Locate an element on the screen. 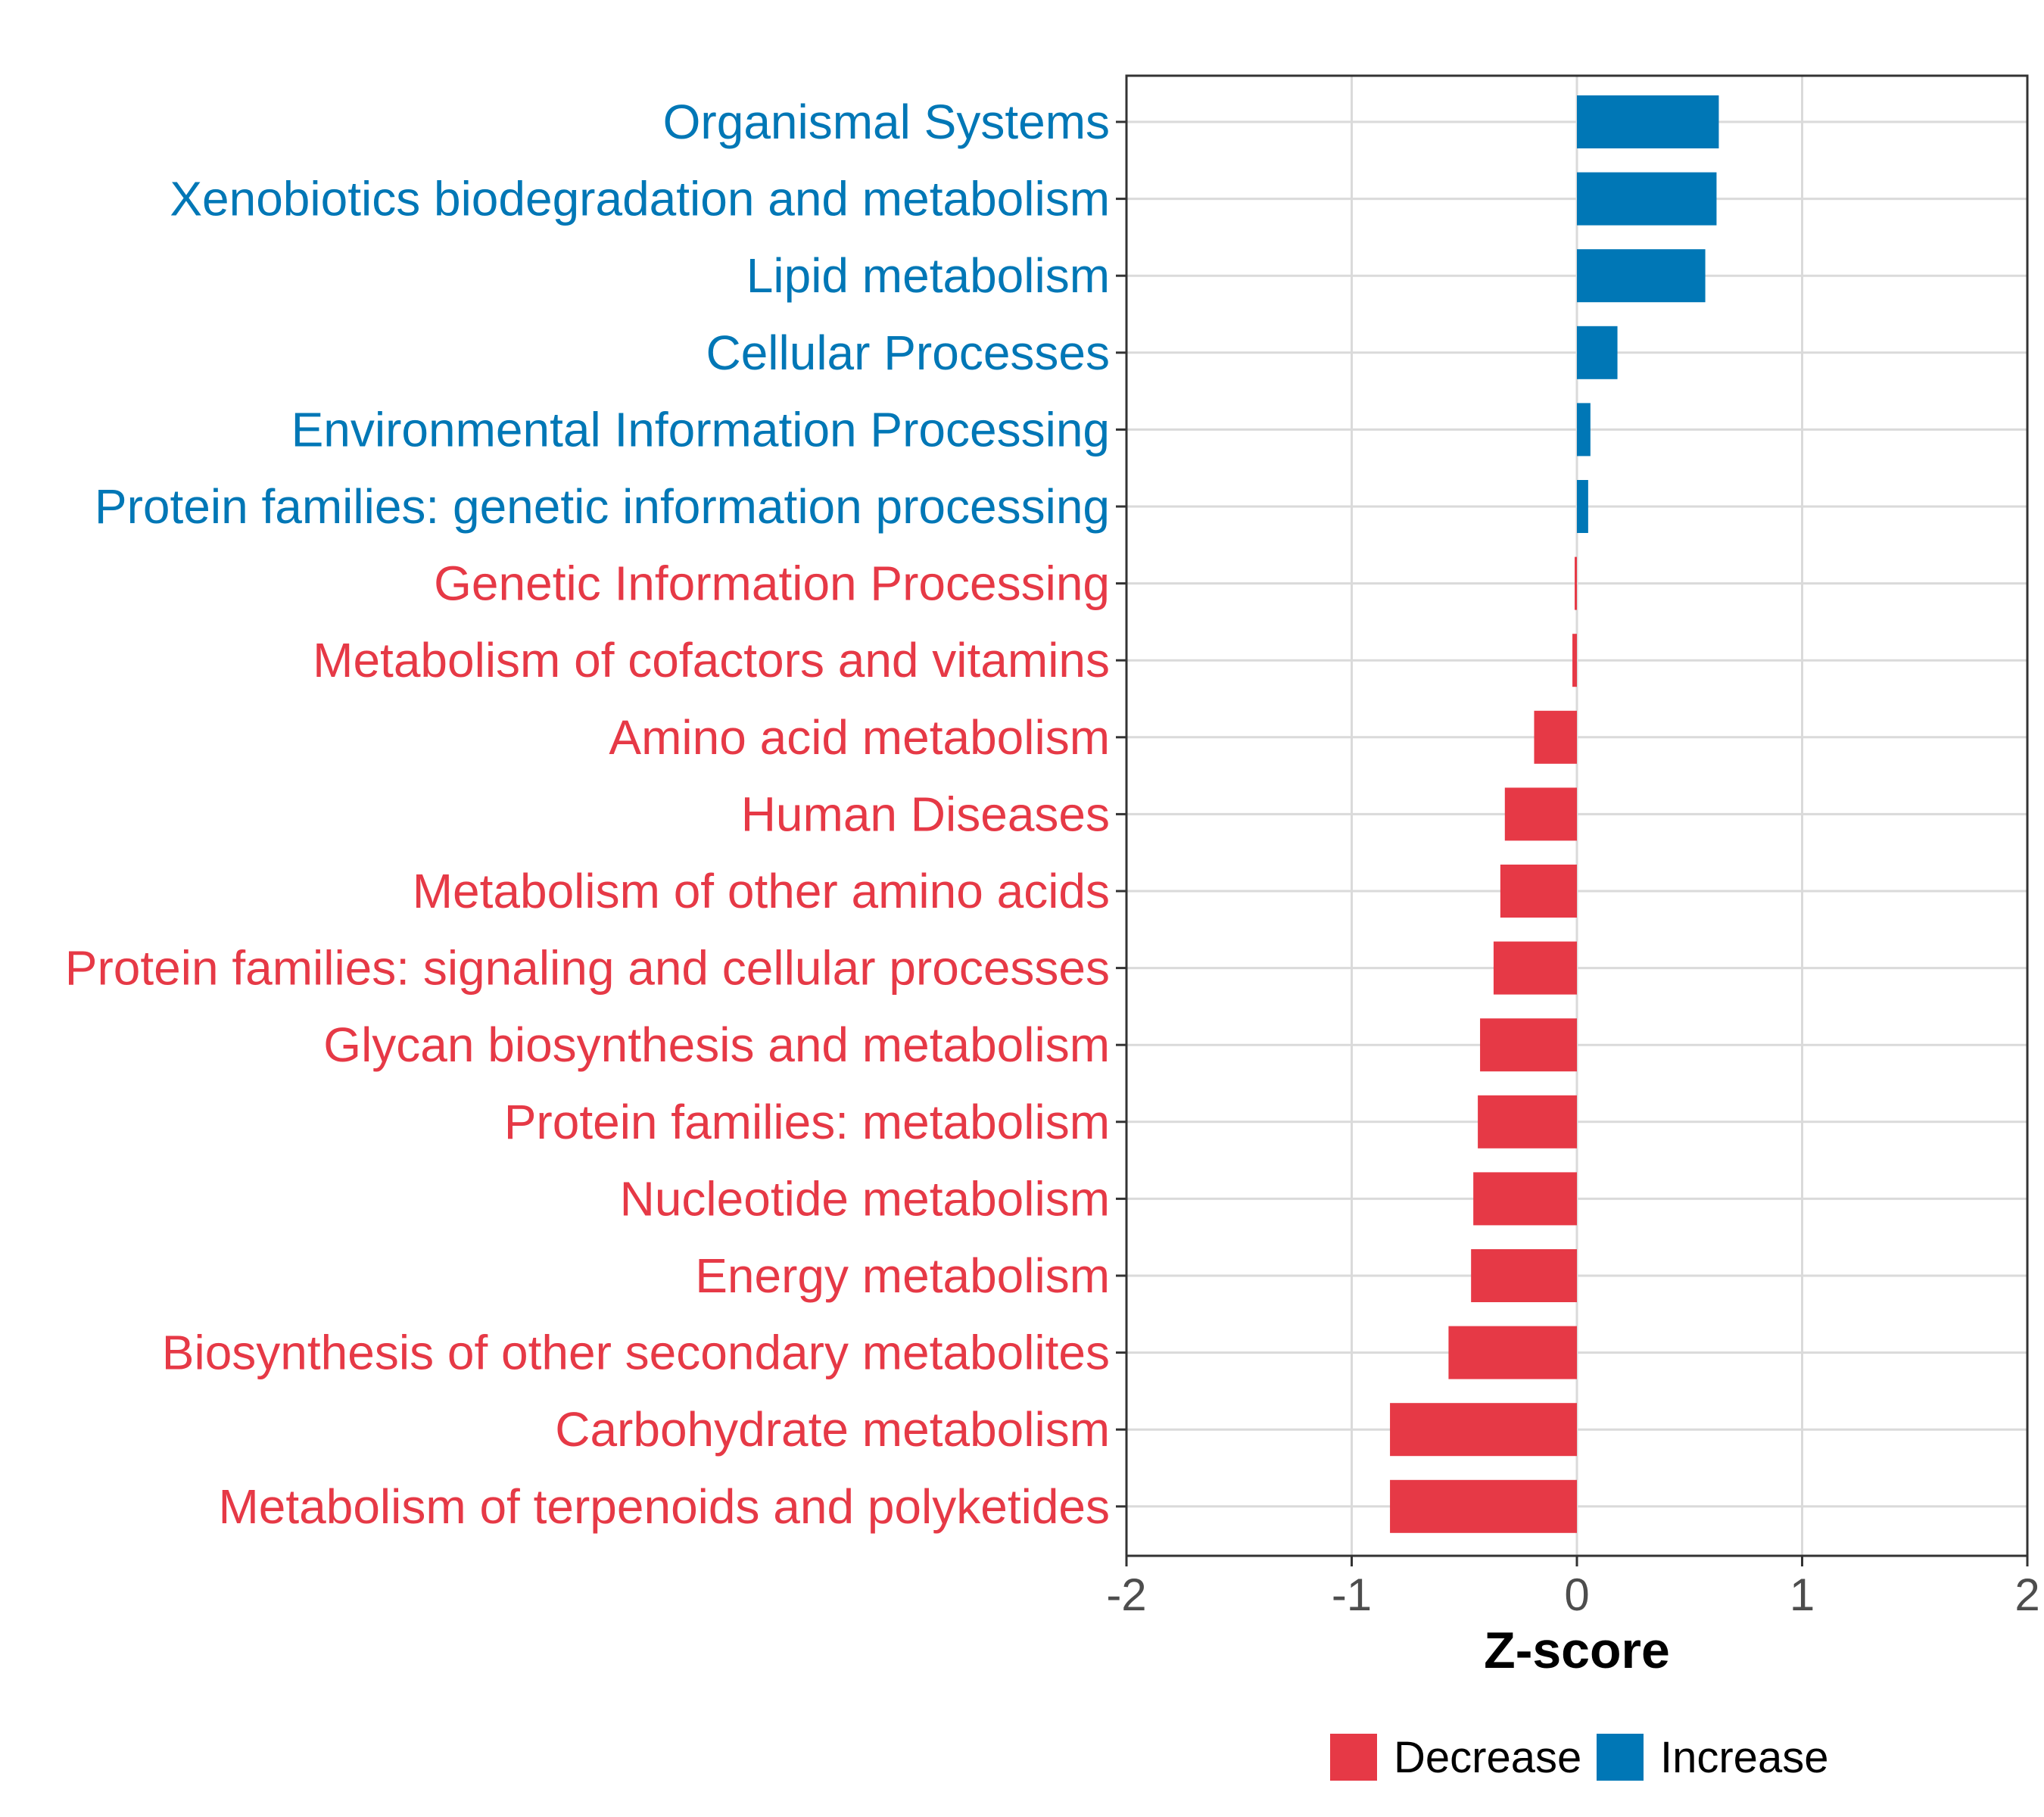 The height and width of the screenshot is (1817, 2044). category-label: Carbohydrate metabolism is located at coordinates (833, 1429).